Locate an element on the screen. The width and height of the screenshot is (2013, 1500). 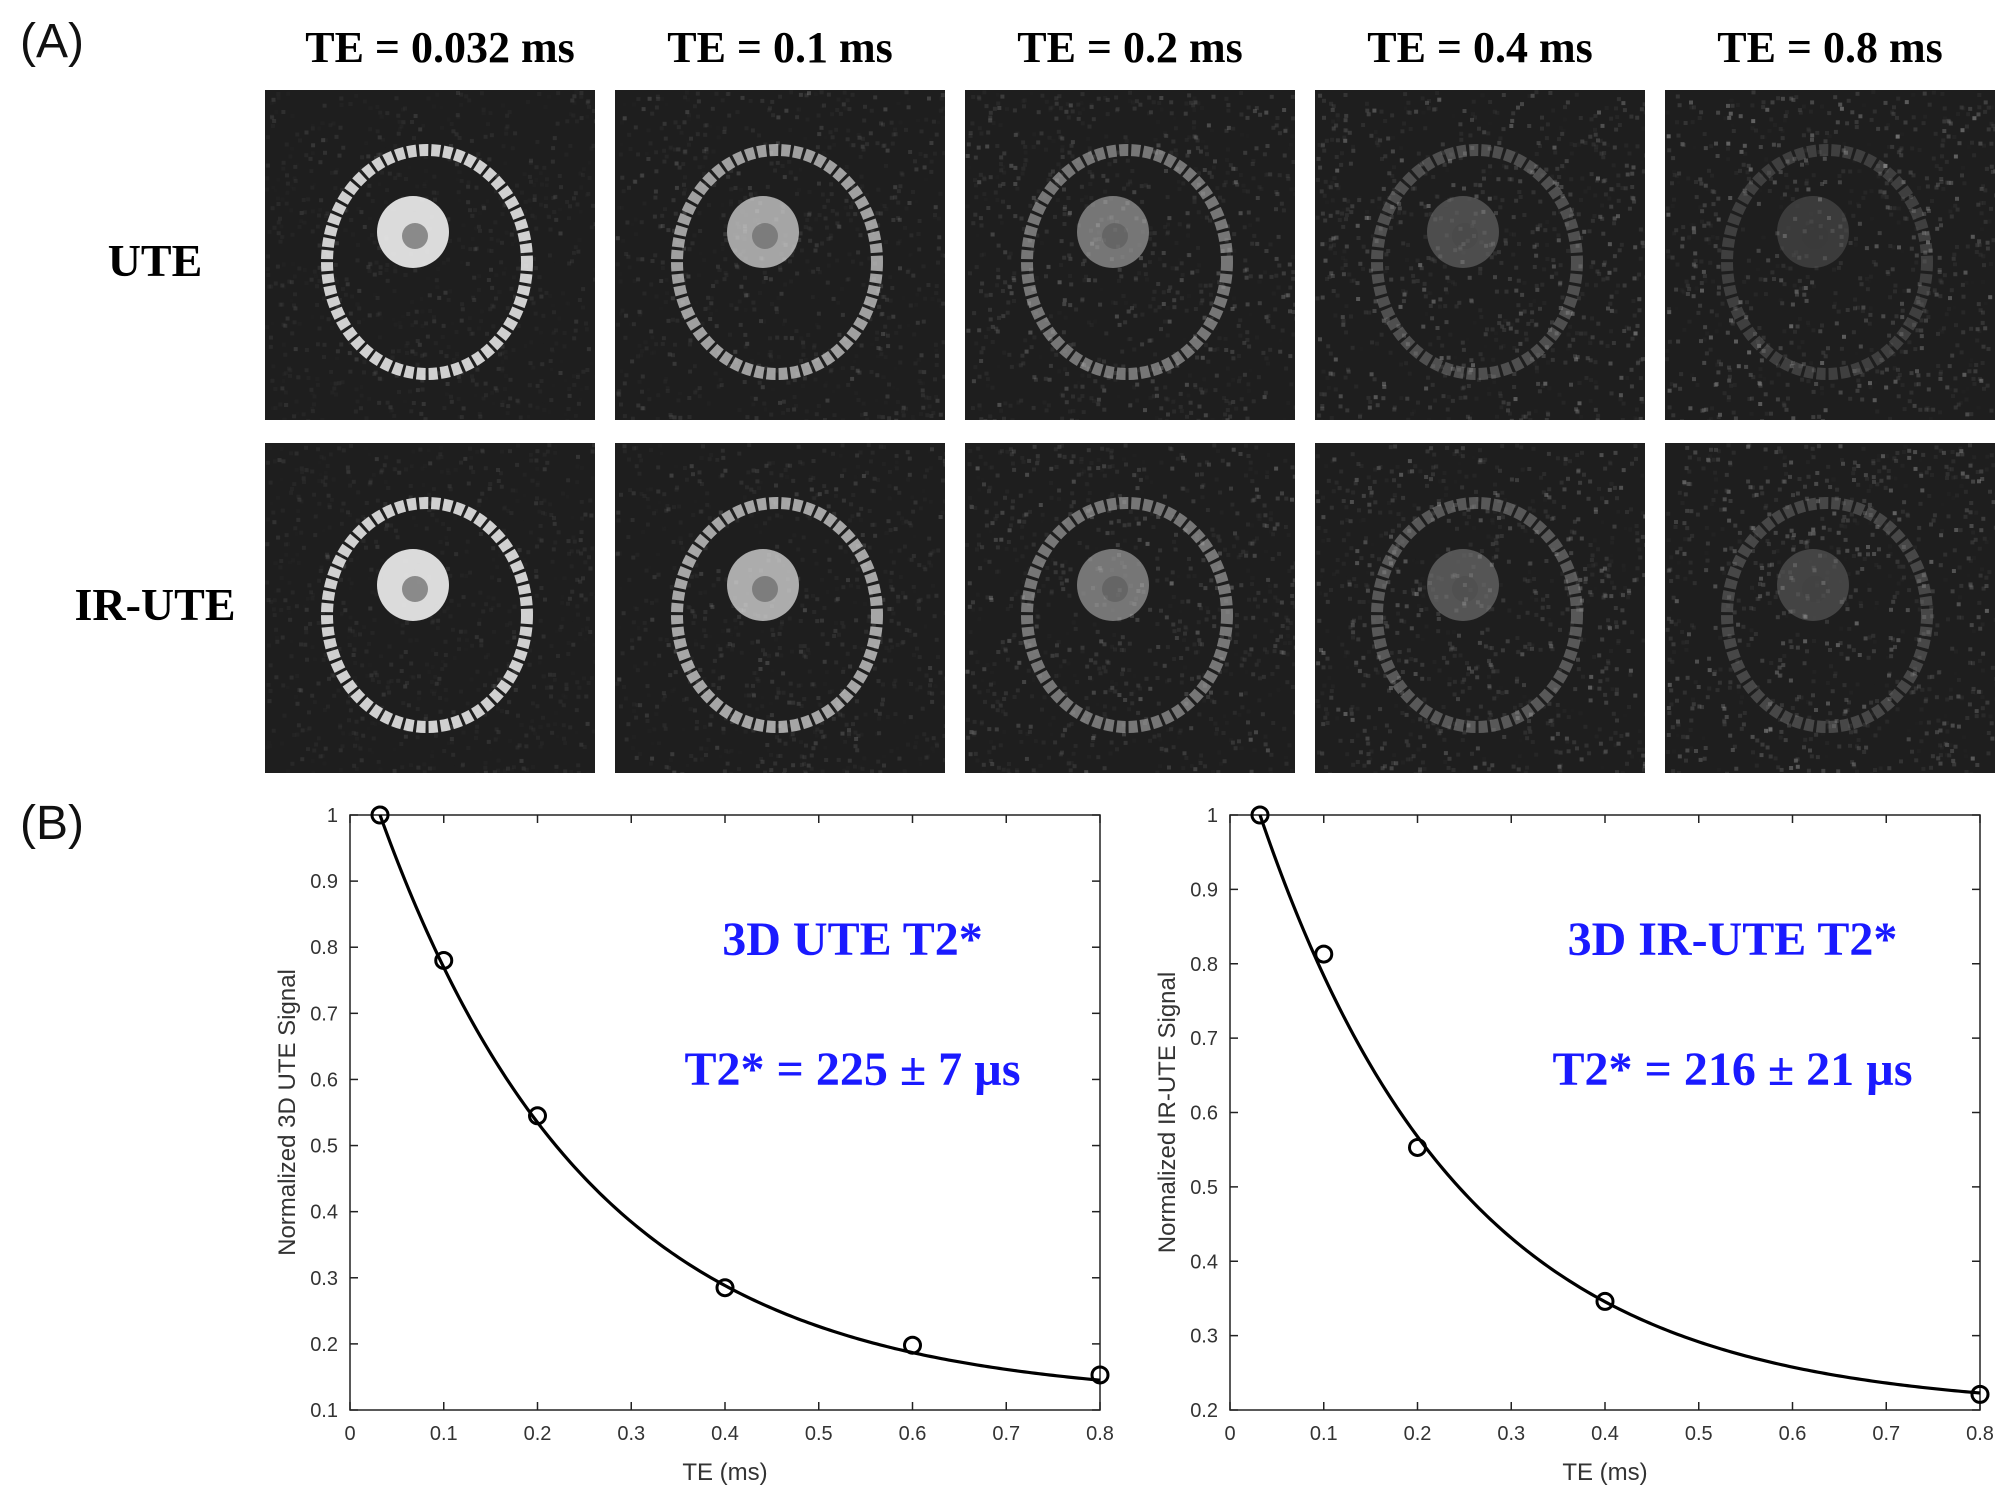
plot1-ytick-label: 0.6 is located at coordinates (1204, 1114).